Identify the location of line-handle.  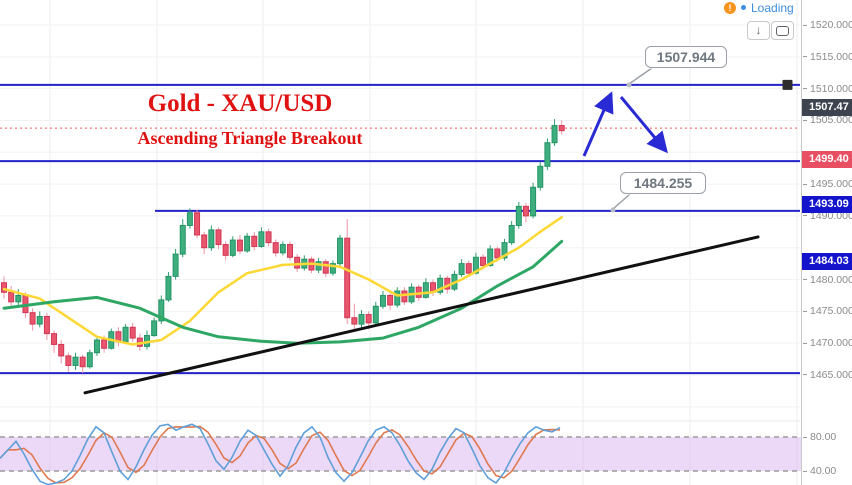
(787, 84).